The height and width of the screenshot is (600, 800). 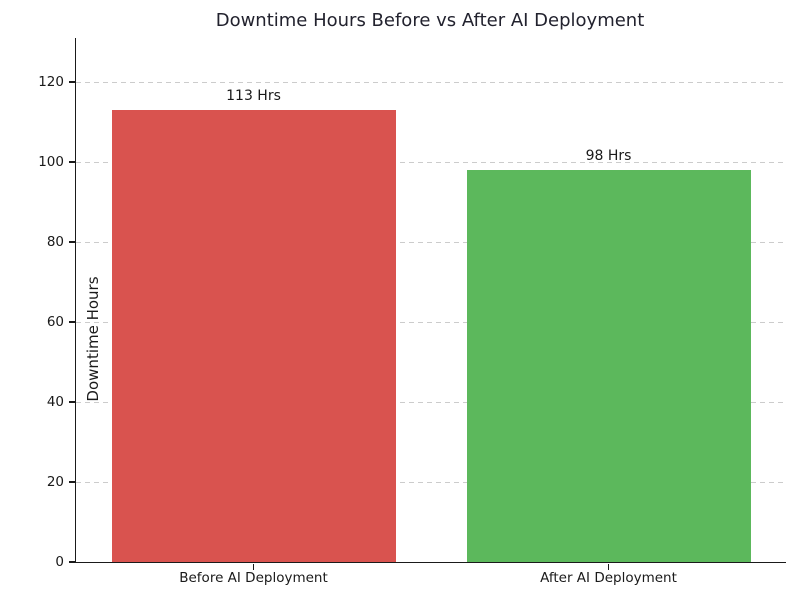 I want to click on x-tick-label: After AI Deployment, so click(x=608, y=578).